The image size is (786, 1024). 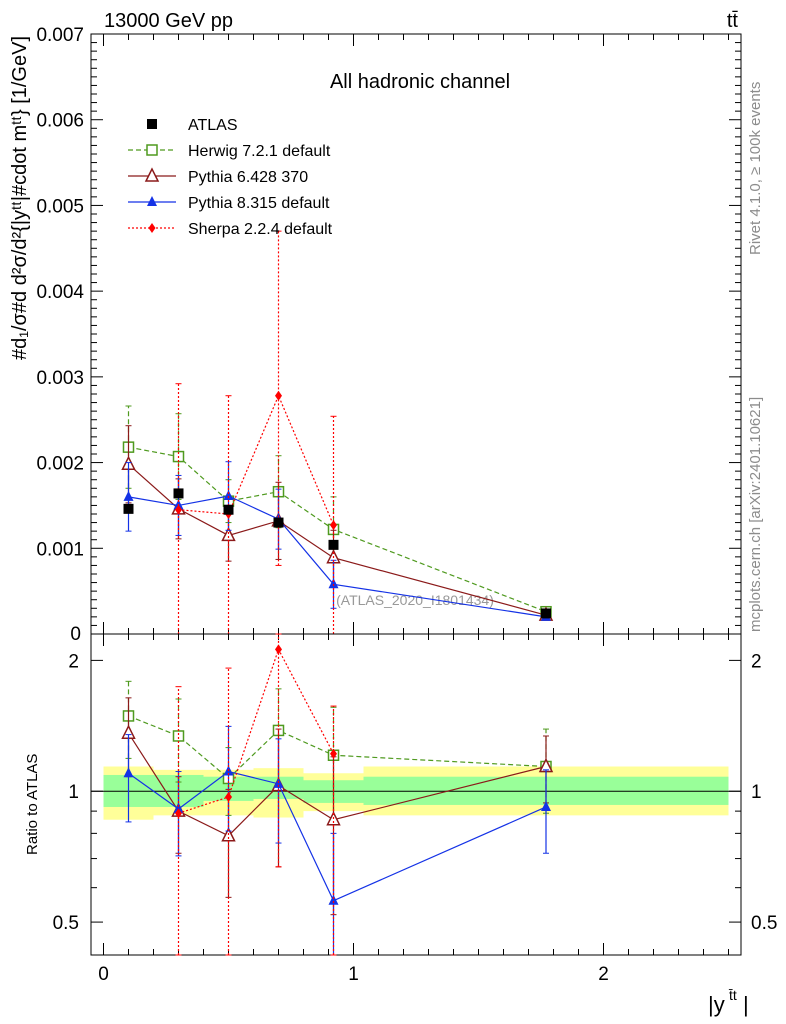 I want to click on mcplots-label: mcplots.cern.ch [arXiv:2401.10621], so click(x=755, y=514).